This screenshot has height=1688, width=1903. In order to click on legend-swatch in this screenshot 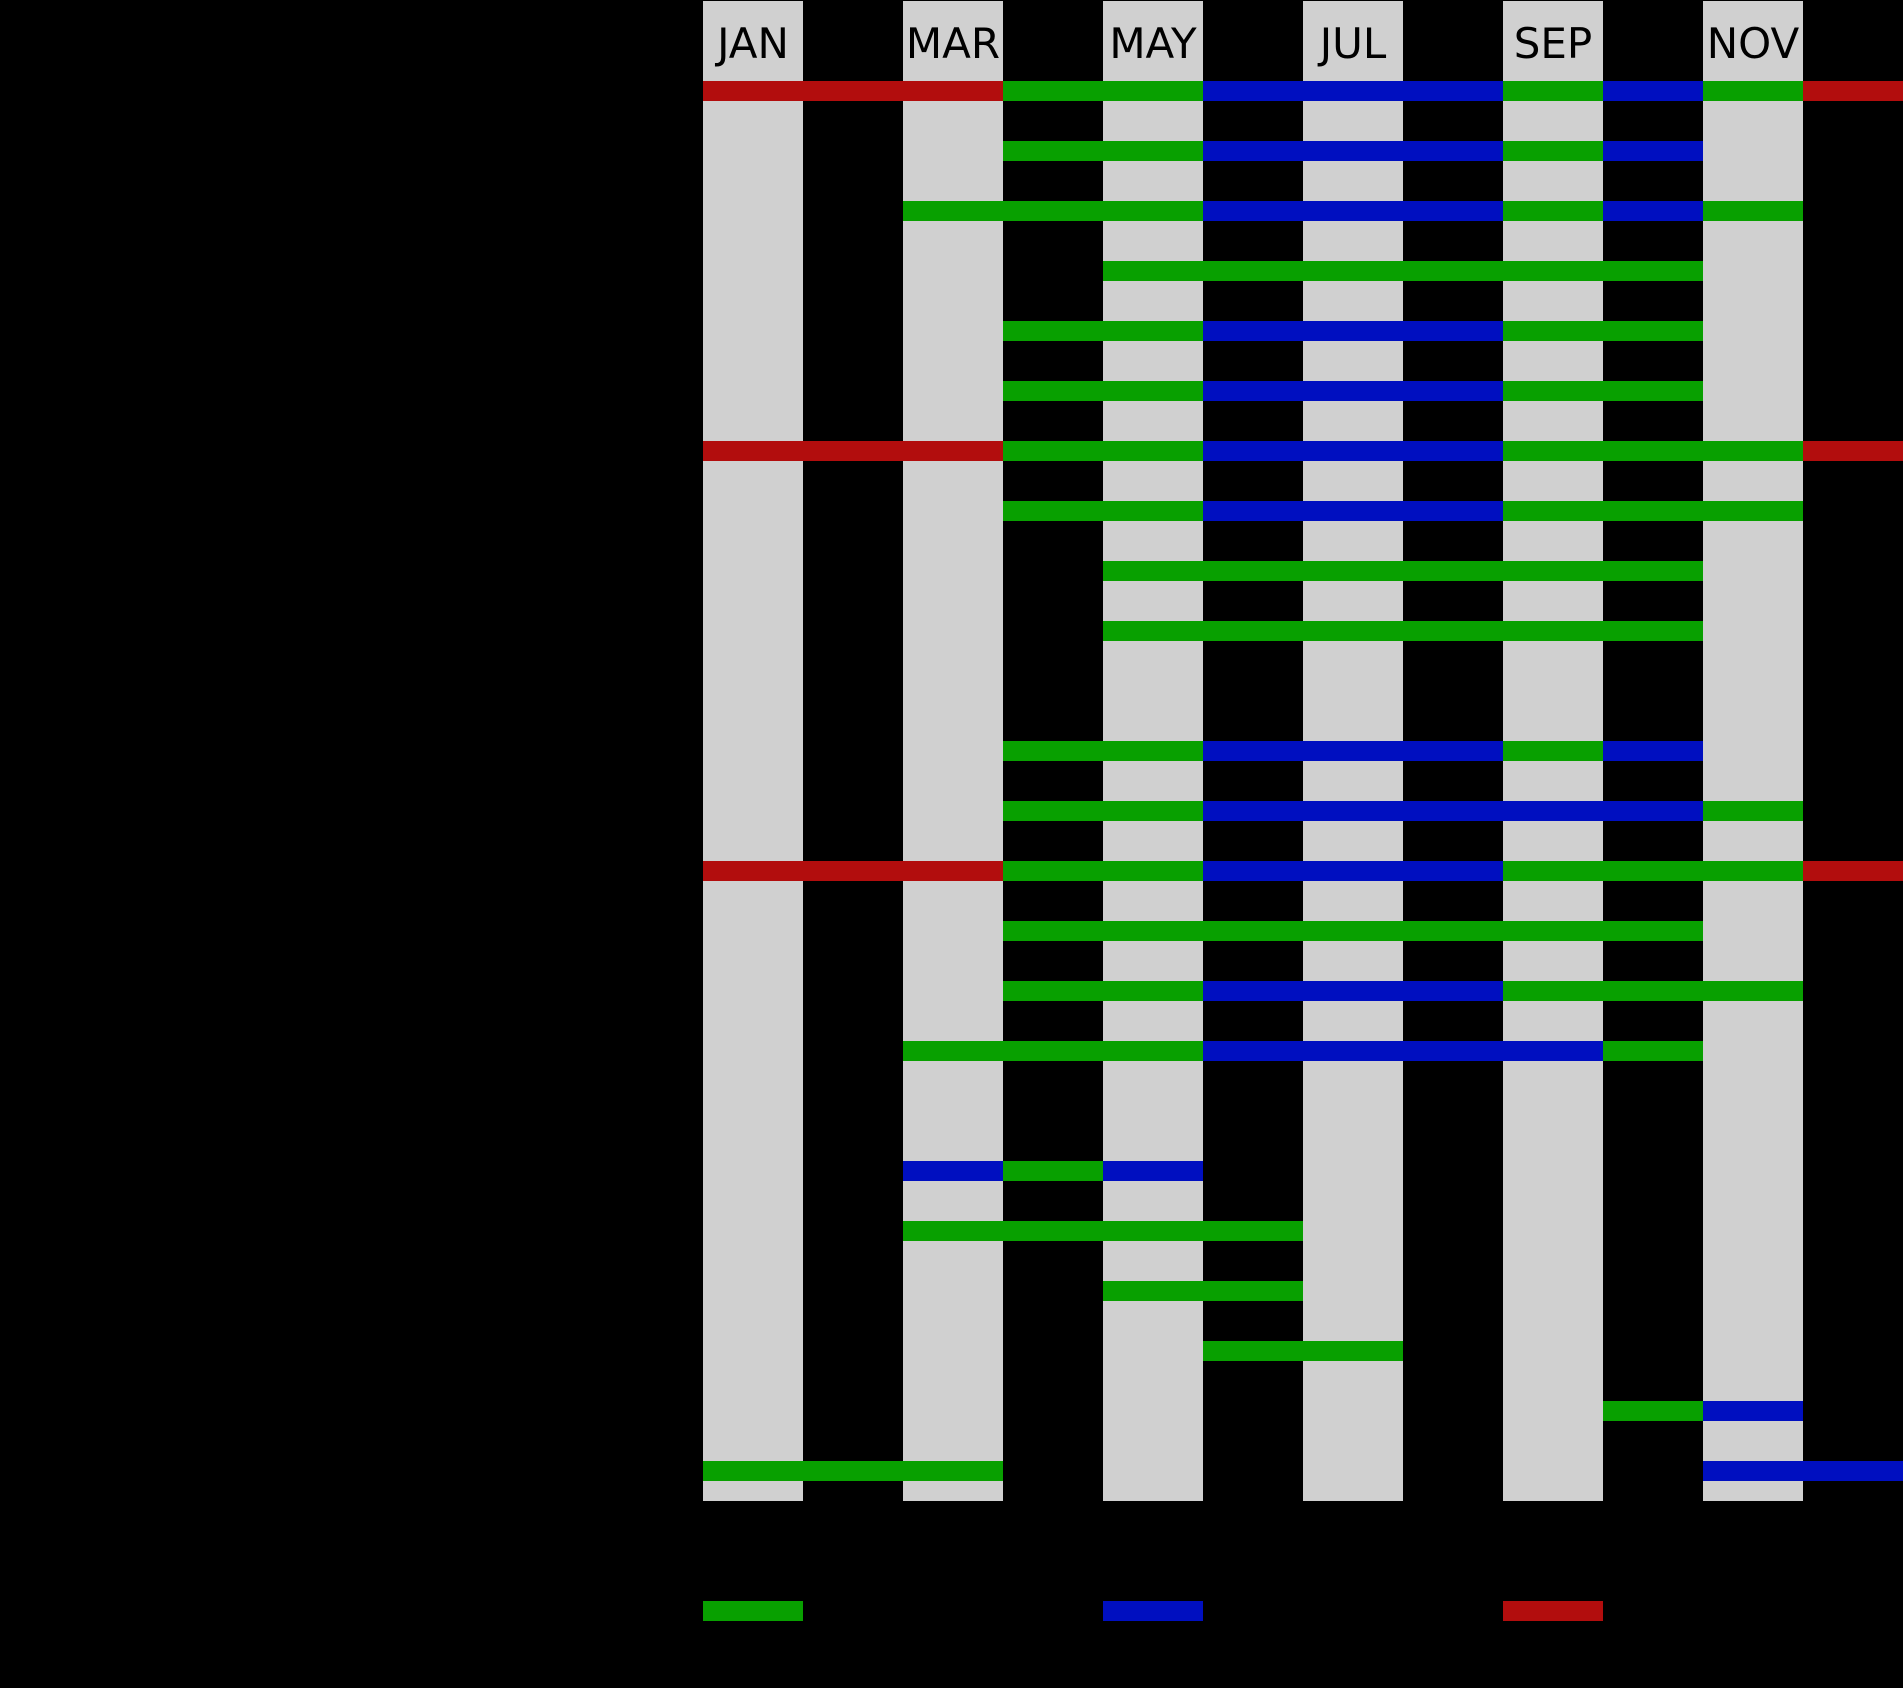, I will do `click(753, 1611)`.